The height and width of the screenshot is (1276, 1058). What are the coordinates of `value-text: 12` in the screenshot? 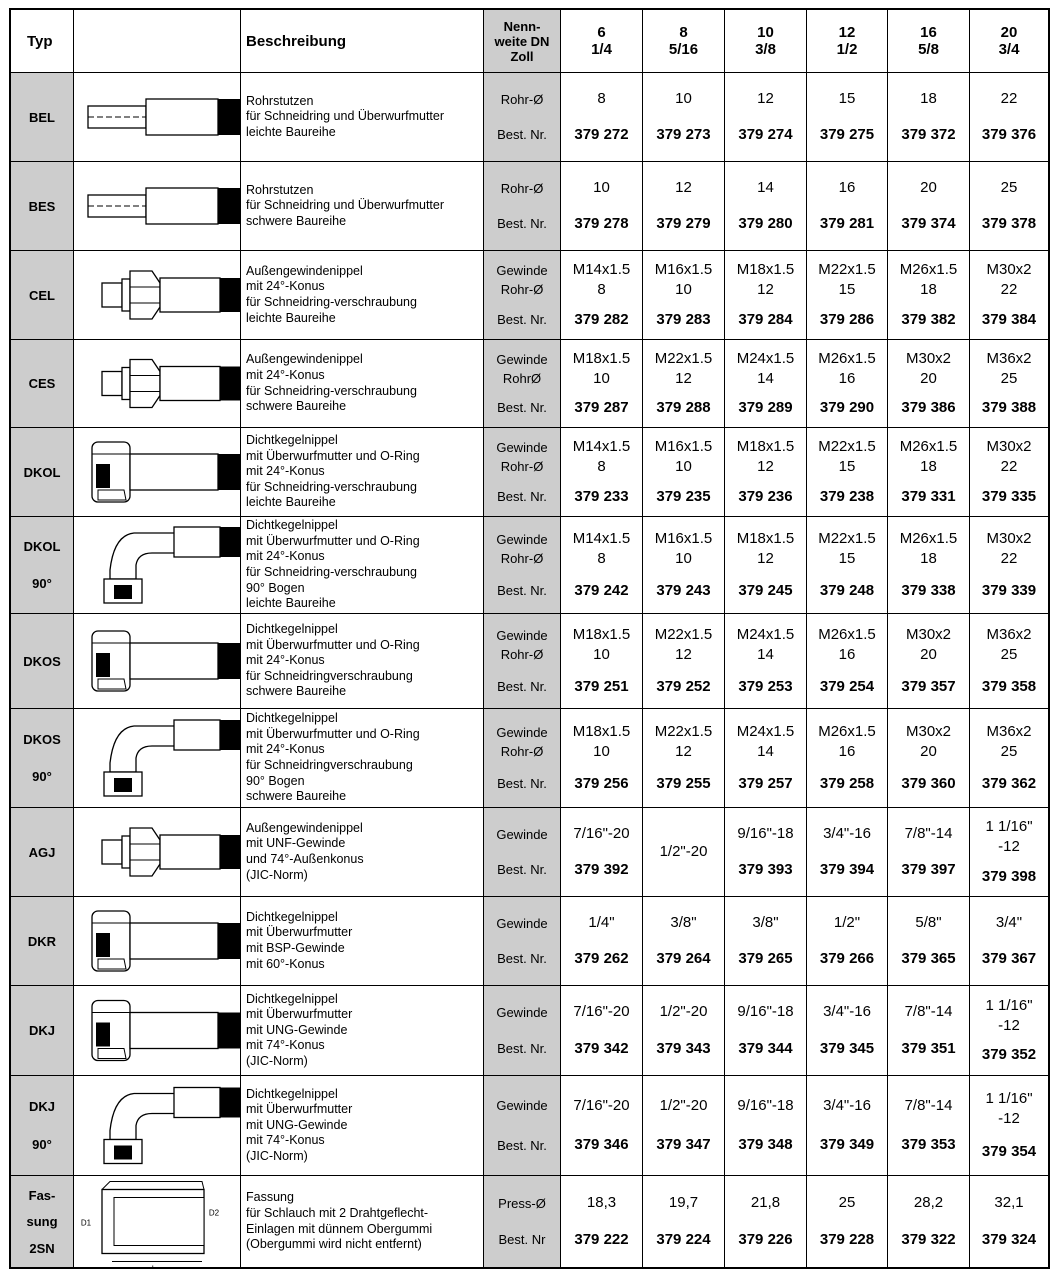 It's located at (765, 467).